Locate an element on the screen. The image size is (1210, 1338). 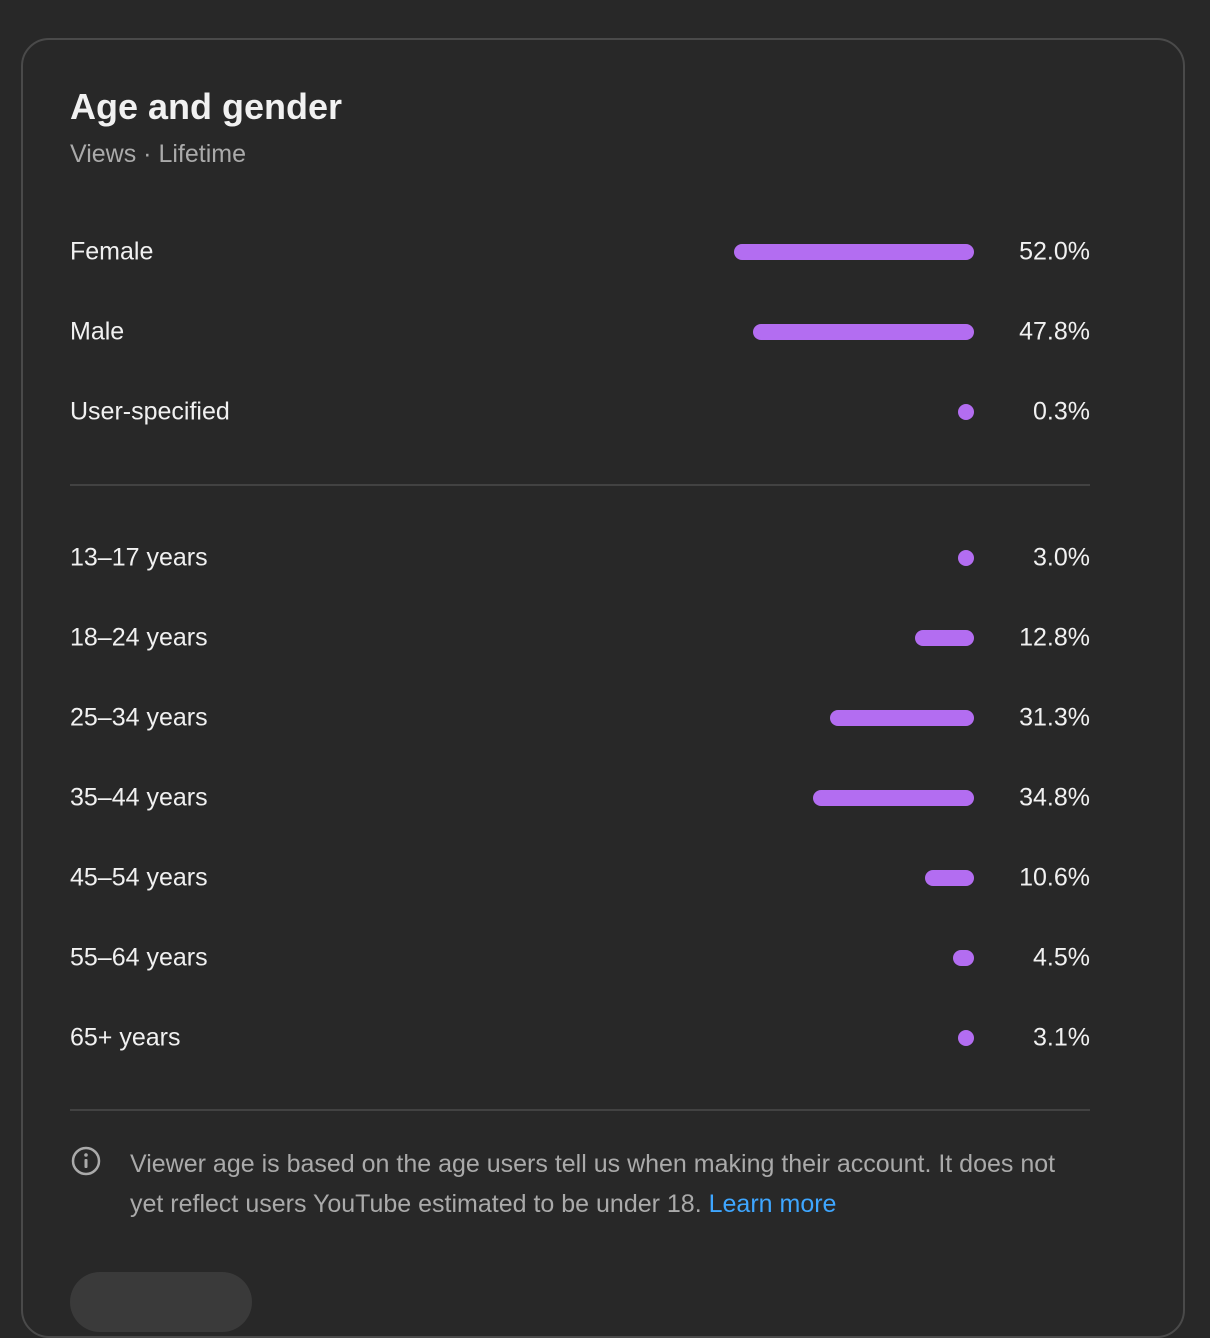
row-label: 55–64 years is located at coordinates (139, 957).